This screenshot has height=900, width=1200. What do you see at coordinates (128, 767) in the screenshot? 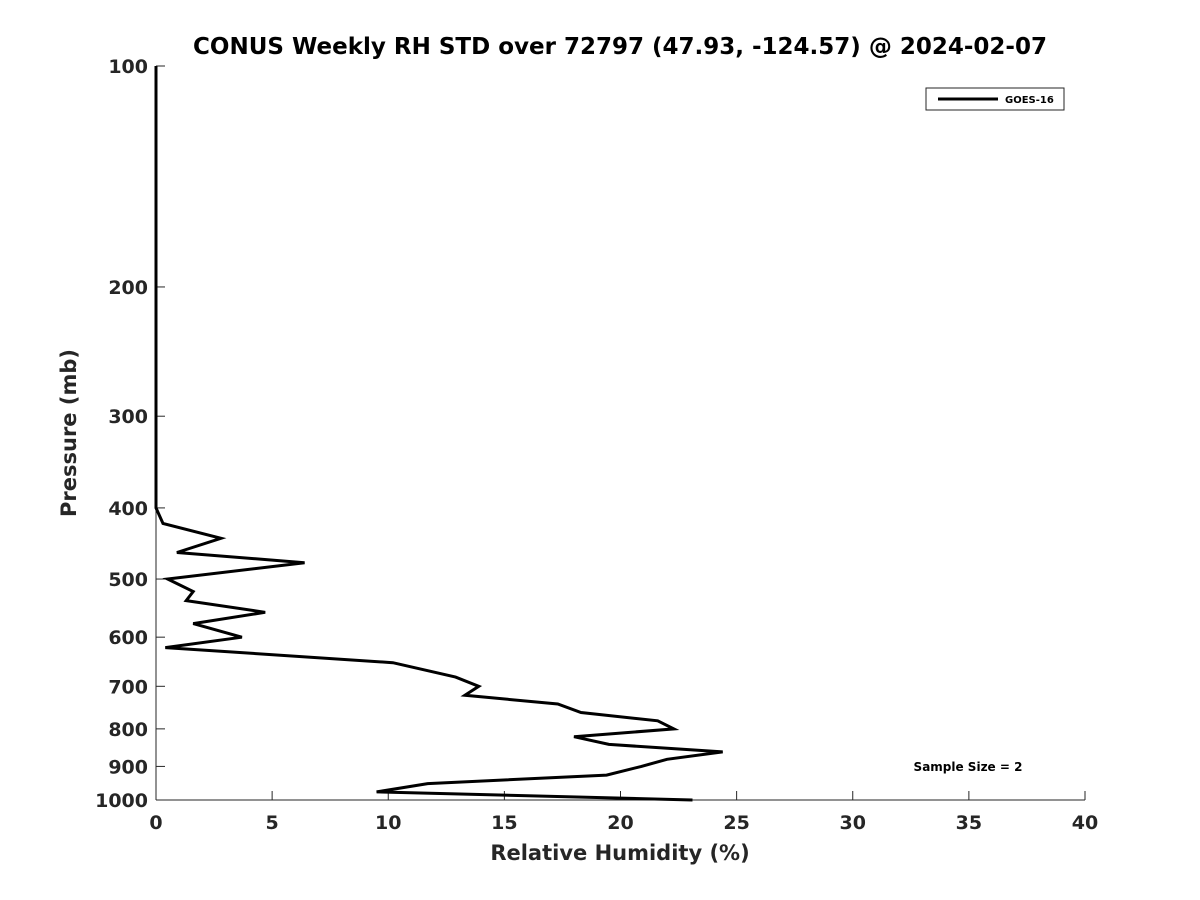
I see `y-tick-label: 900` at bounding box center [128, 767].